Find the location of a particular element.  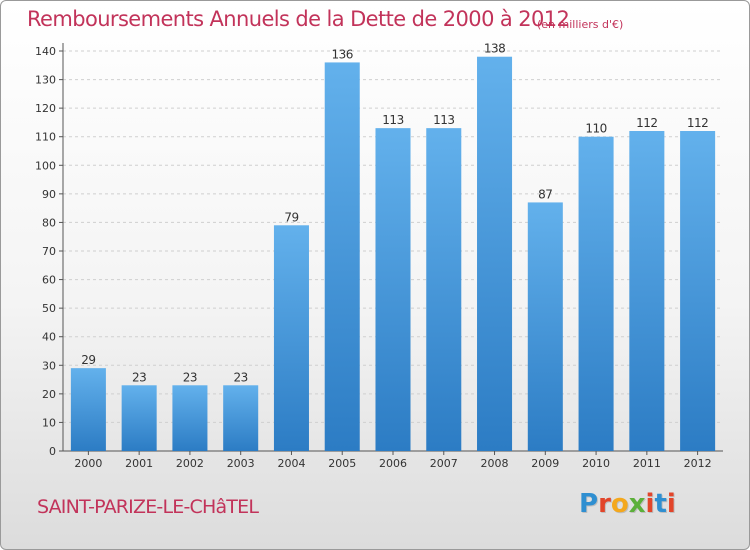

x-tick-label: 2009 is located at coordinates (545, 463).